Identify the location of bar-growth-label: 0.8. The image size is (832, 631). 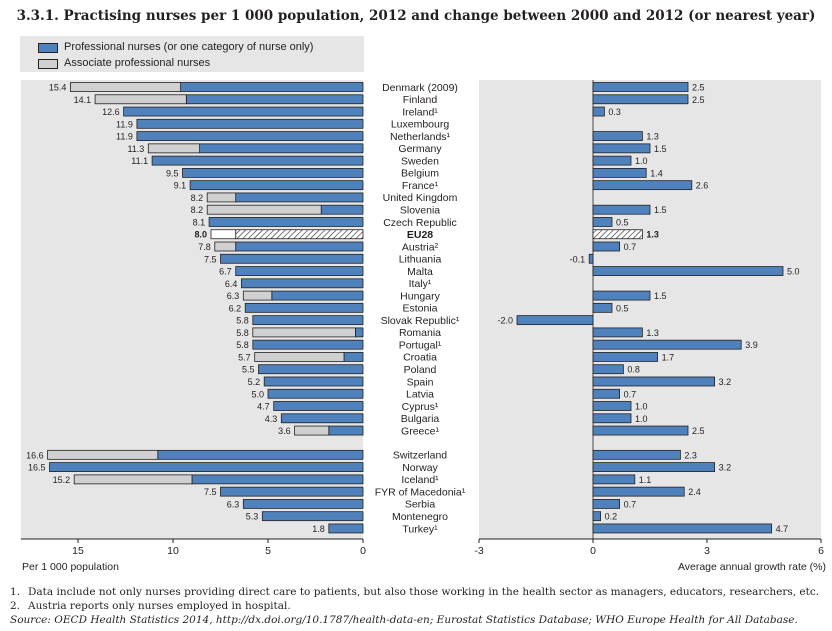
(633, 370).